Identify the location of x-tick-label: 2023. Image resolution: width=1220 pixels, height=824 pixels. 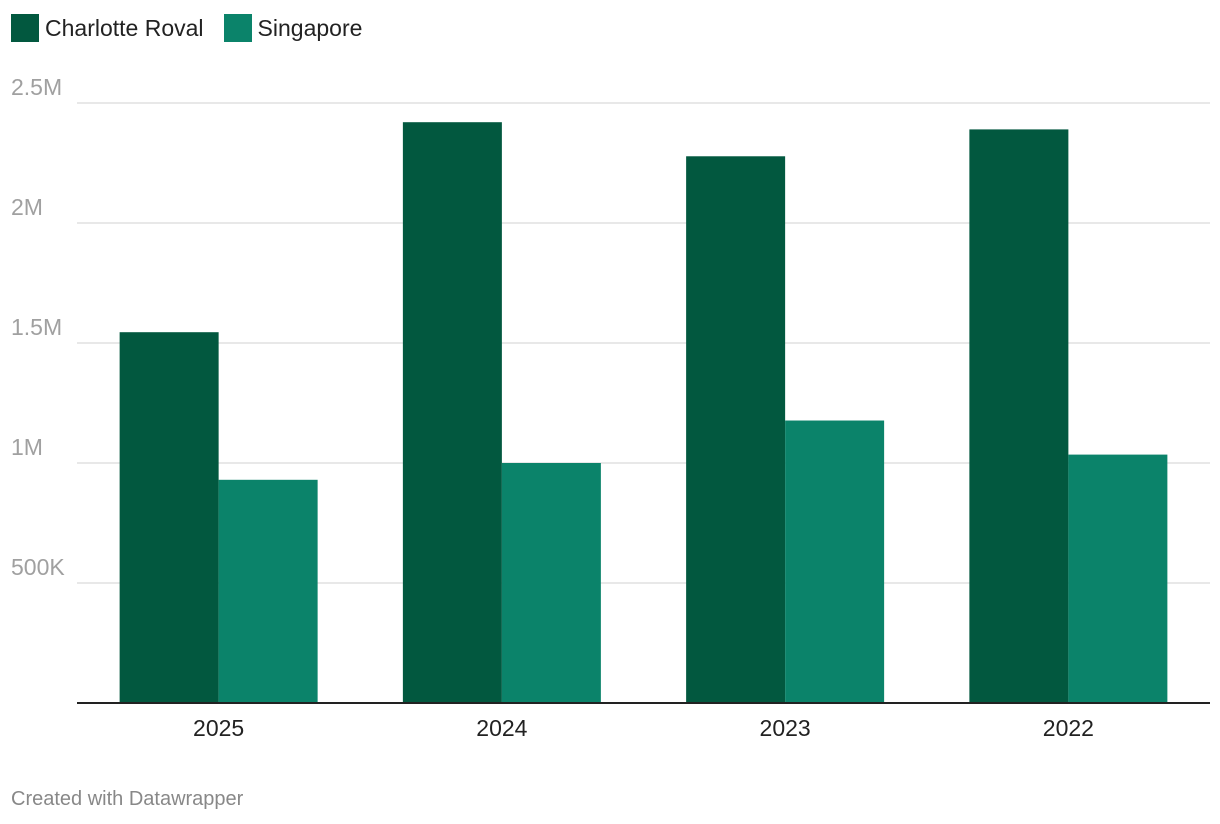
(785, 728).